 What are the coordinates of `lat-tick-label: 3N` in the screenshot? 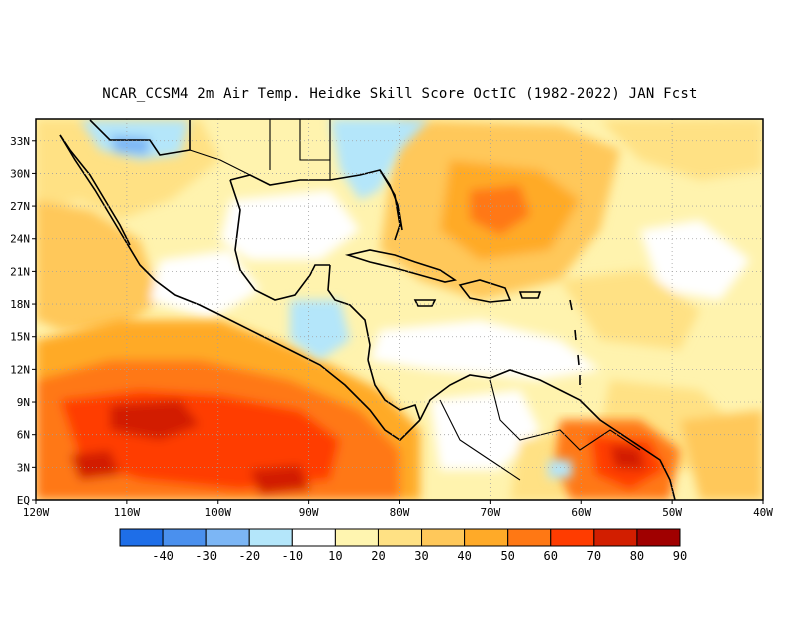 It's located at (23, 467).